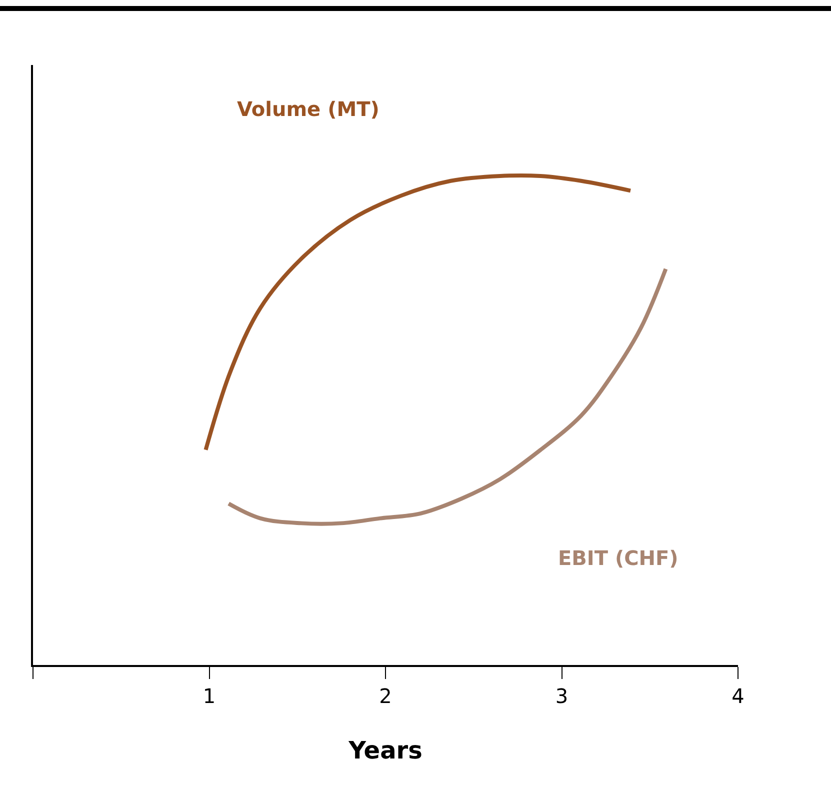 The height and width of the screenshot is (792, 831). What do you see at coordinates (209, 696) in the screenshot?
I see `x-tick-label: 1` at bounding box center [209, 696].